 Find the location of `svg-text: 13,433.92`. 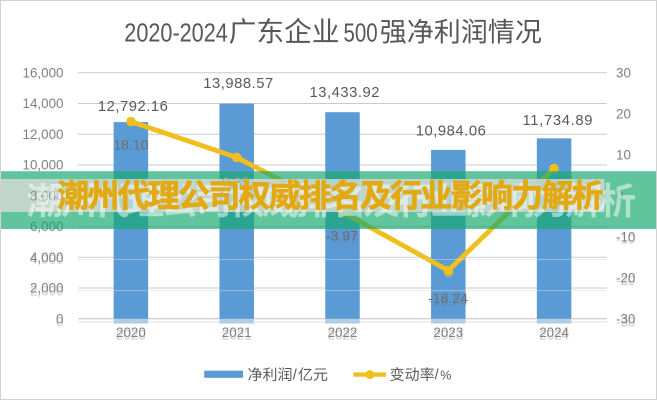

svg-text: 13,433.92 is located at coordinates (345, 93).